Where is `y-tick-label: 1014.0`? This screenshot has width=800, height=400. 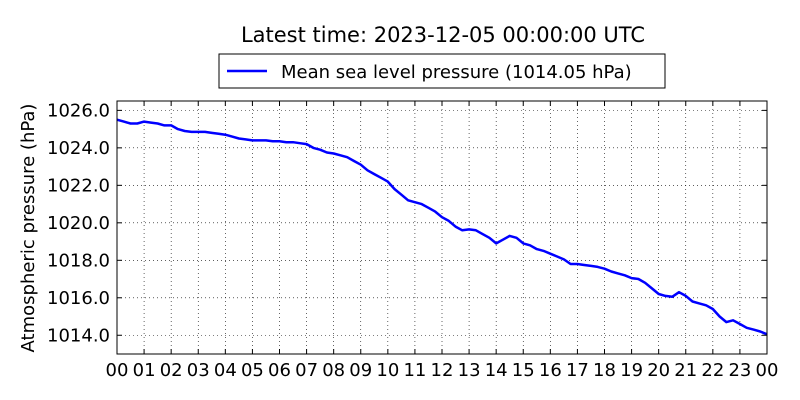 y-tick-label: 1014.0 is located at coordinates (78, 335).